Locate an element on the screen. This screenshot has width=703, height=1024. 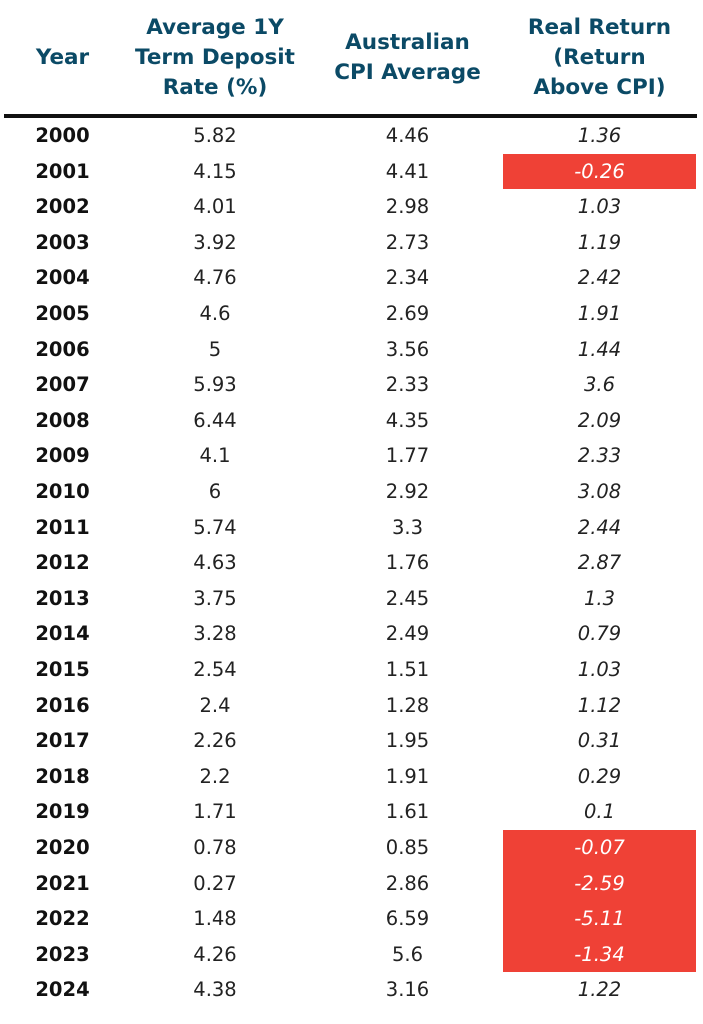
cell-year: 2002 is located at coordinates (62, 207).